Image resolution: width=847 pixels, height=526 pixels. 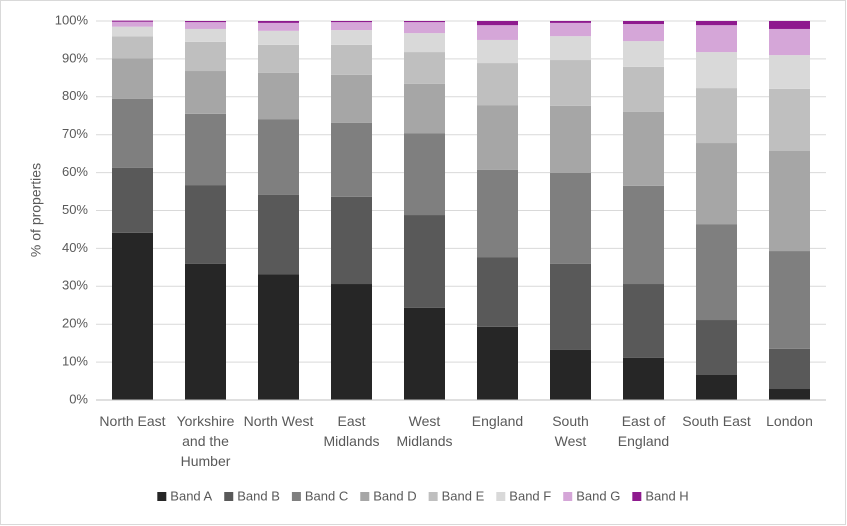 What do you see at coordinates (75, 285) in the screenshot?
I see `y-tick-label: 30%` at bounding box center [75, 285].